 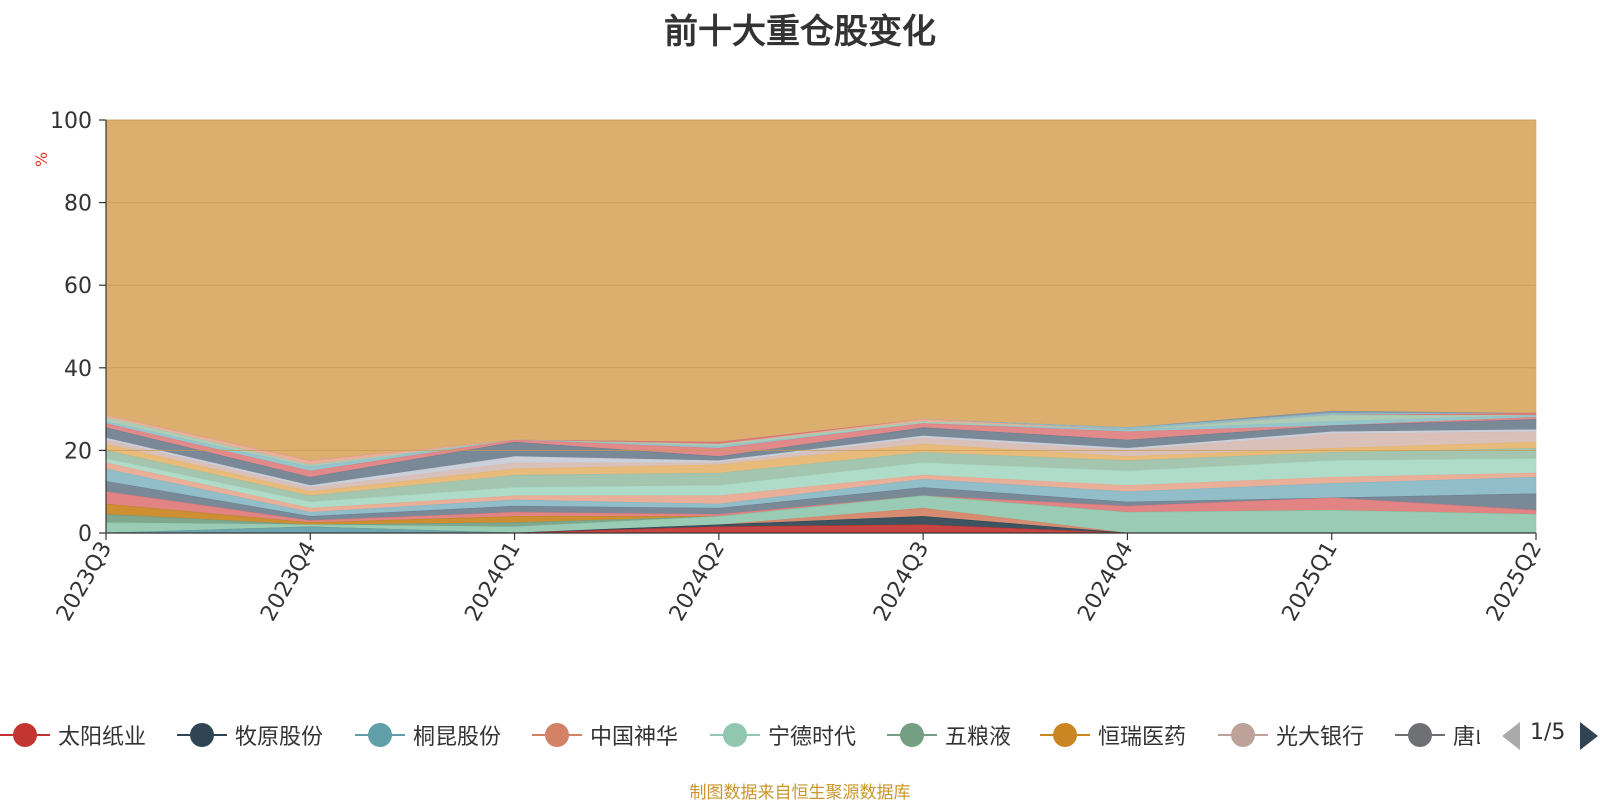 I want to click on legend-label: 光大银行, so click(x=1320, y=737).